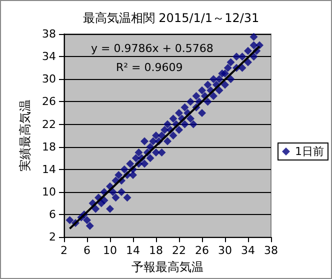  Describe the element at coordinates (52, 215) in the screenshot. I see `y-tick-label: 6` at that location.